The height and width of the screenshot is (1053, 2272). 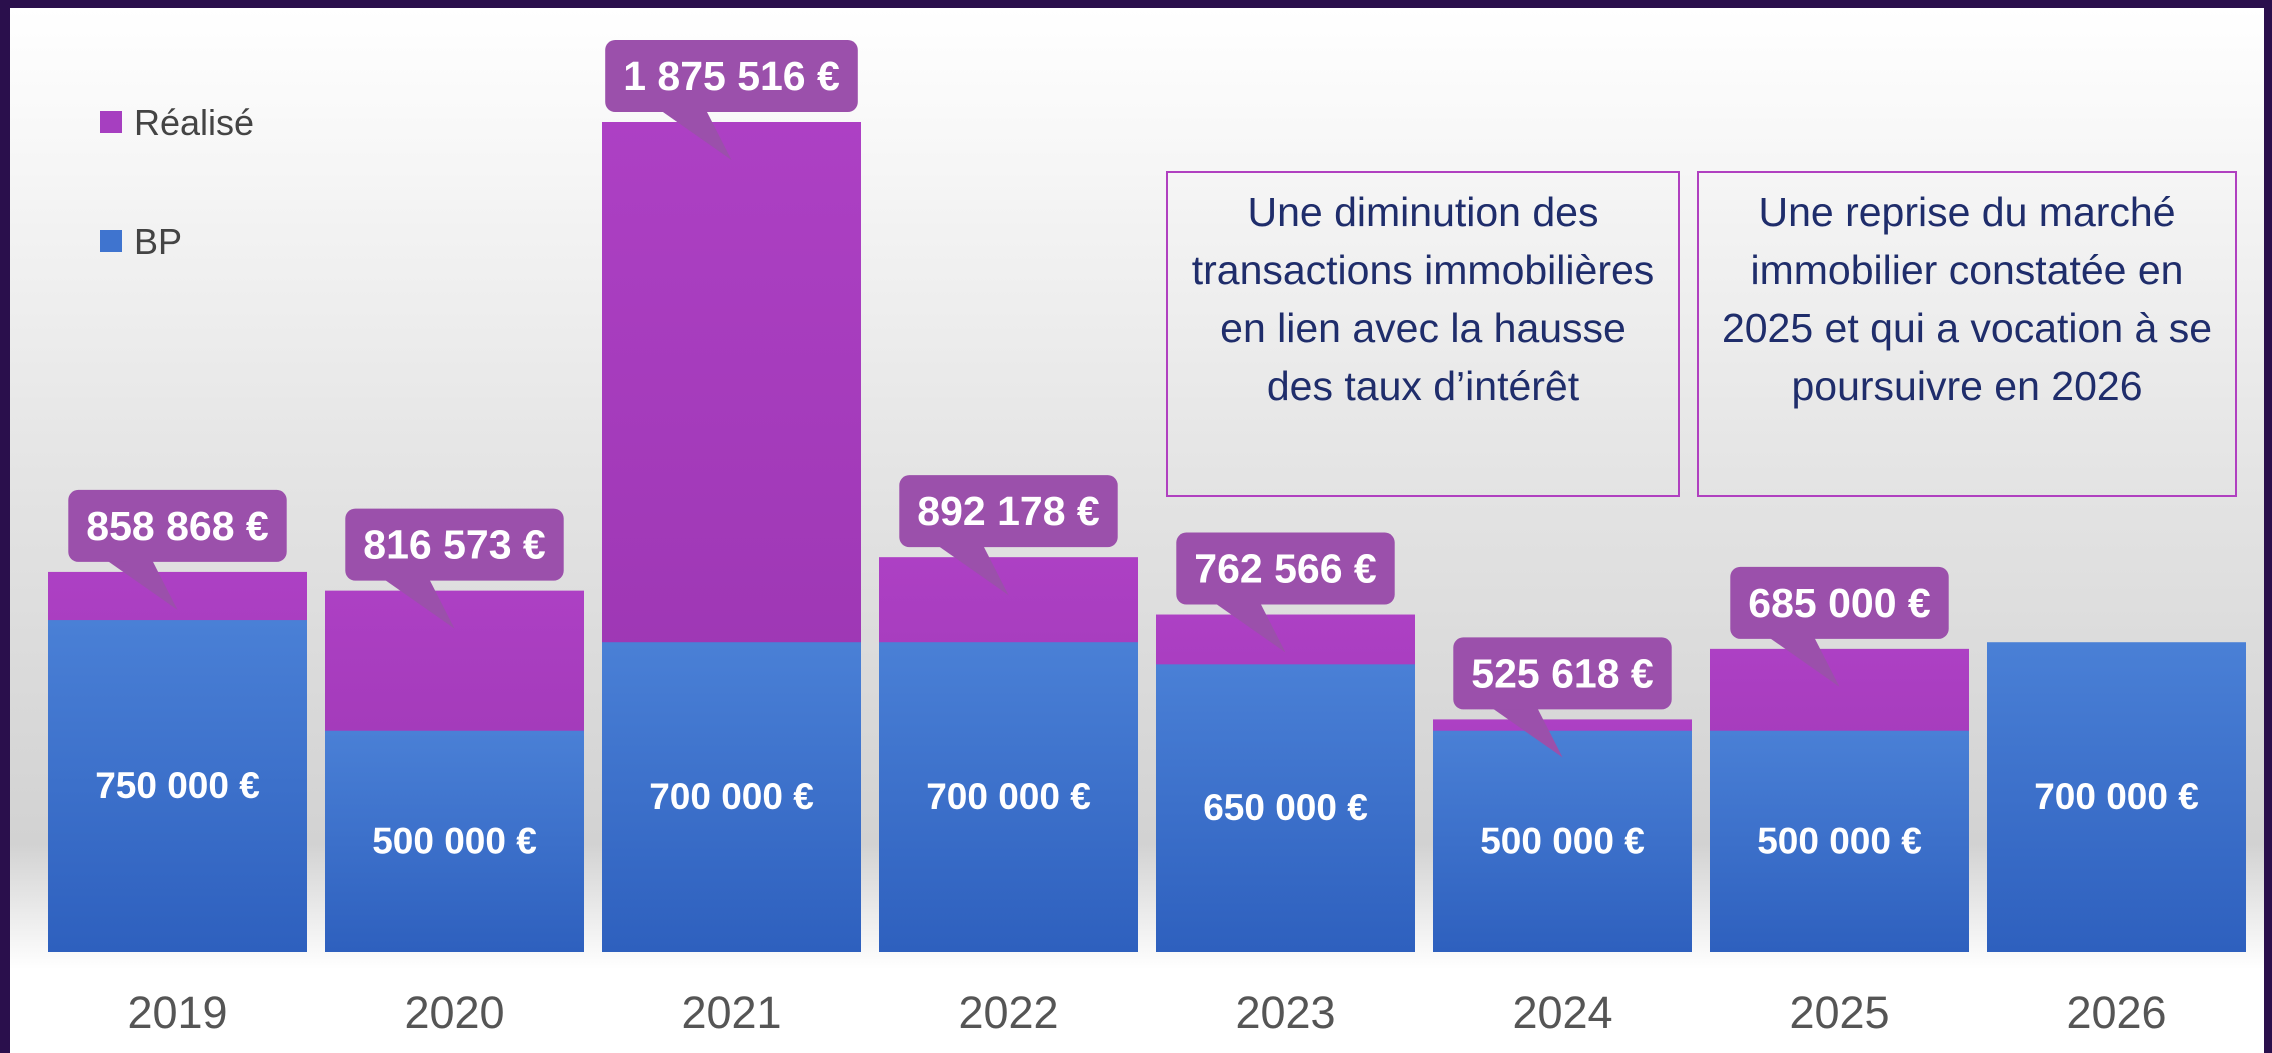 I want to click on realise-value-label: 816 573 €, so click(x=454, y=545).